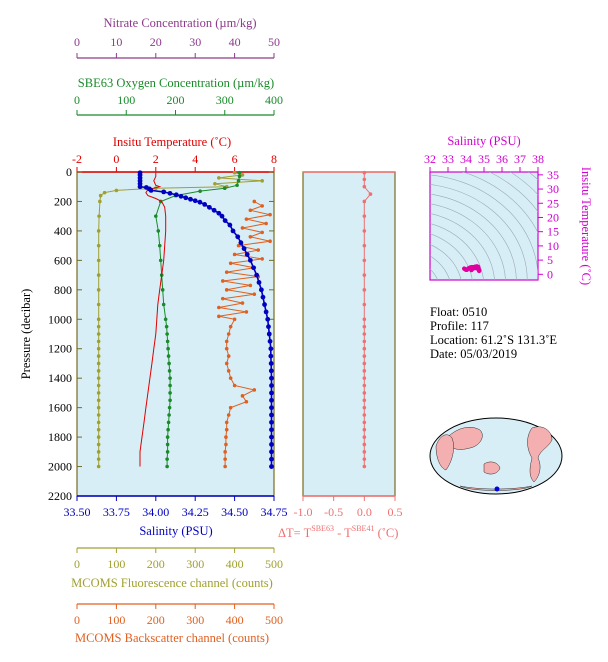 This screenshot has height=662, width=608. I want to click on nitrate-tick-label: 20, so click(156, 42).